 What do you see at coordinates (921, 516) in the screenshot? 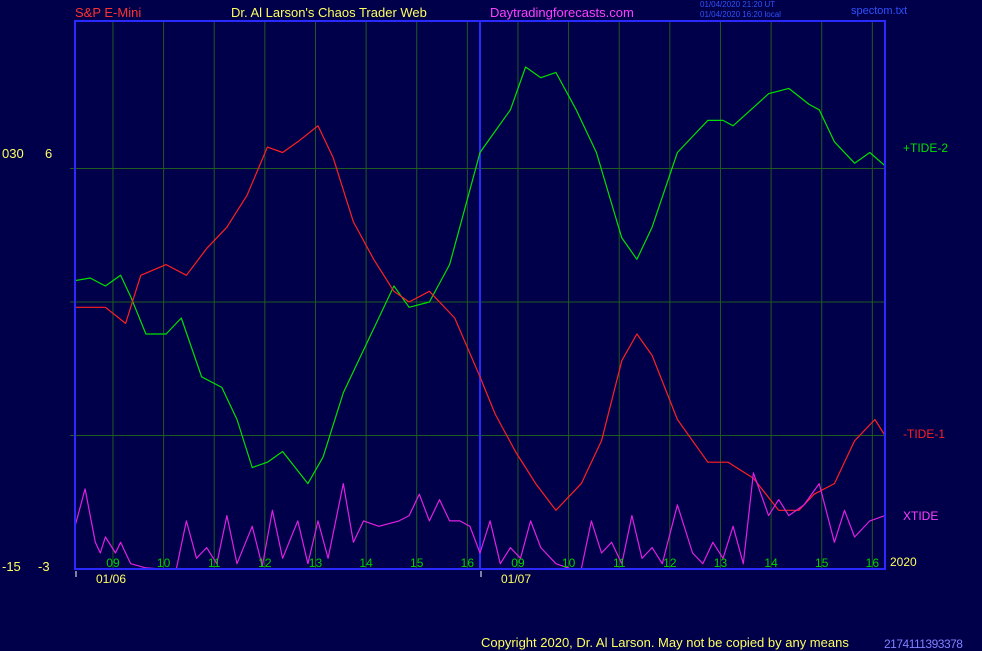
I see `legend-xtide: XTIDE` at bounding box center [921, 516].